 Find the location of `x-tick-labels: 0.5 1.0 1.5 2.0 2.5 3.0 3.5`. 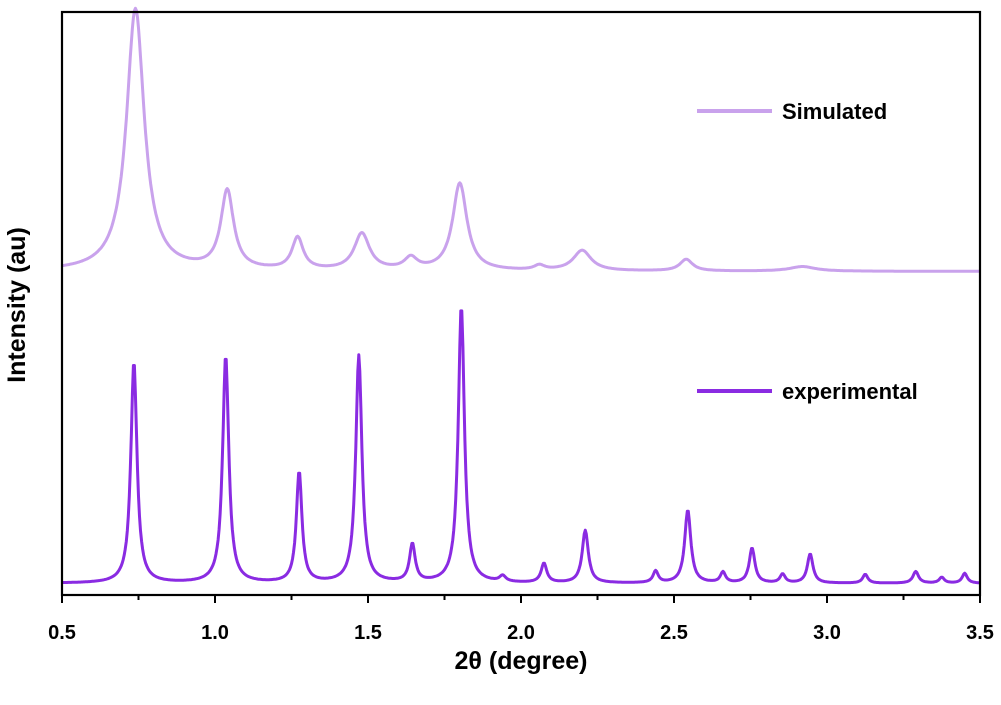

x-tick-labels: 0.5 1.0 1.5 2.0 2.5 3.0 3.5 is located at coordinates (521, 633).